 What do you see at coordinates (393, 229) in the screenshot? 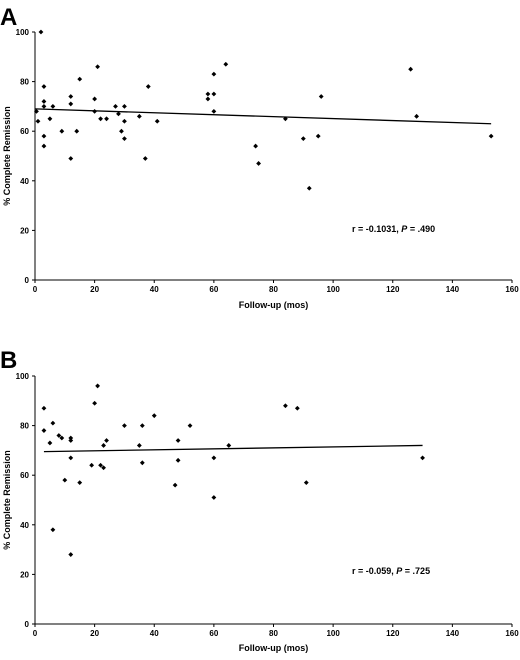
I see `correlation-annotation: r = -0.1031, P = .490` at bounding box center [393, 229].